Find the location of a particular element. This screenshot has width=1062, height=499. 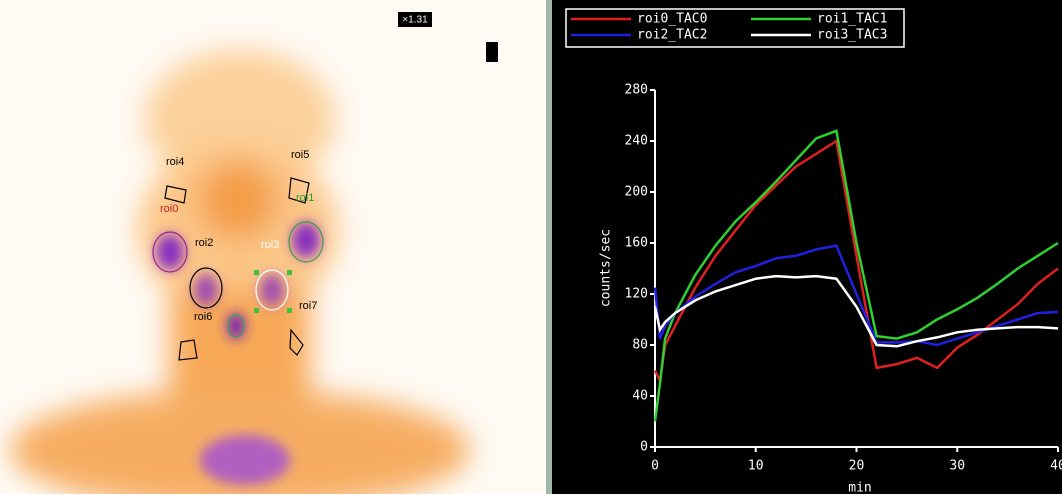

x-tick-label: 40 is located at coordinates (1056, 466).